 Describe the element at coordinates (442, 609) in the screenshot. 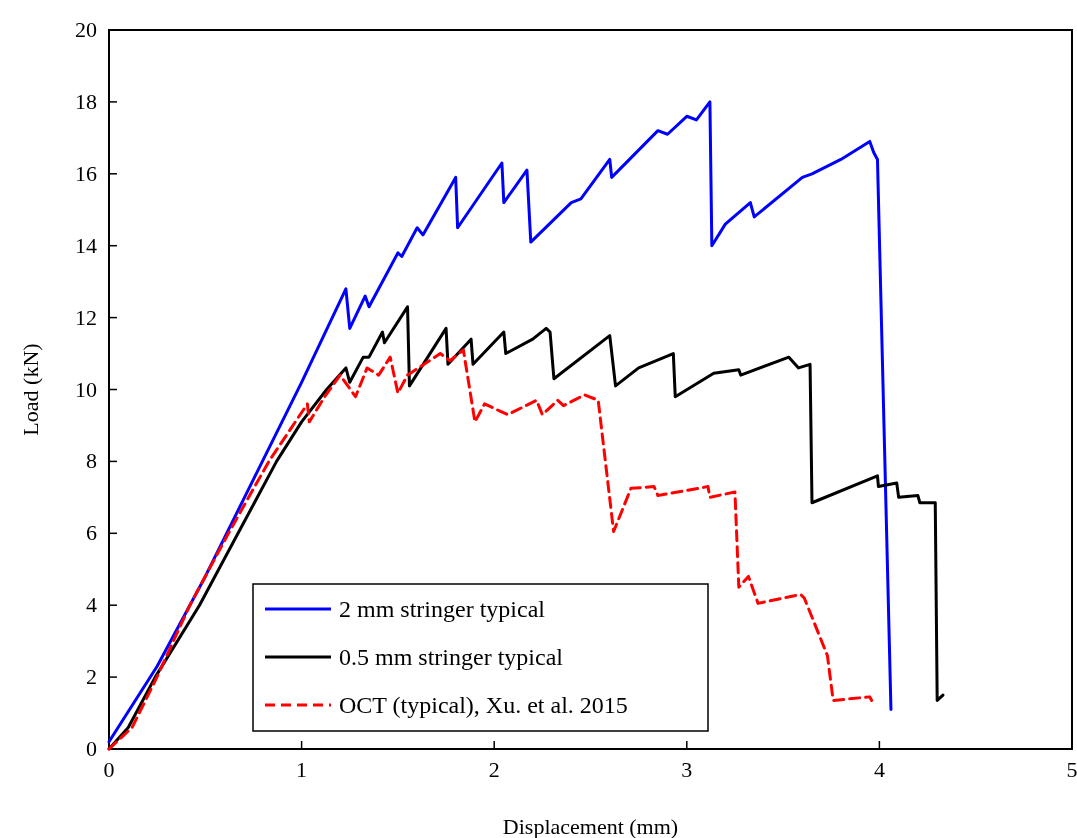

I see `legend-label: 2 mm stringer typical` at that location.